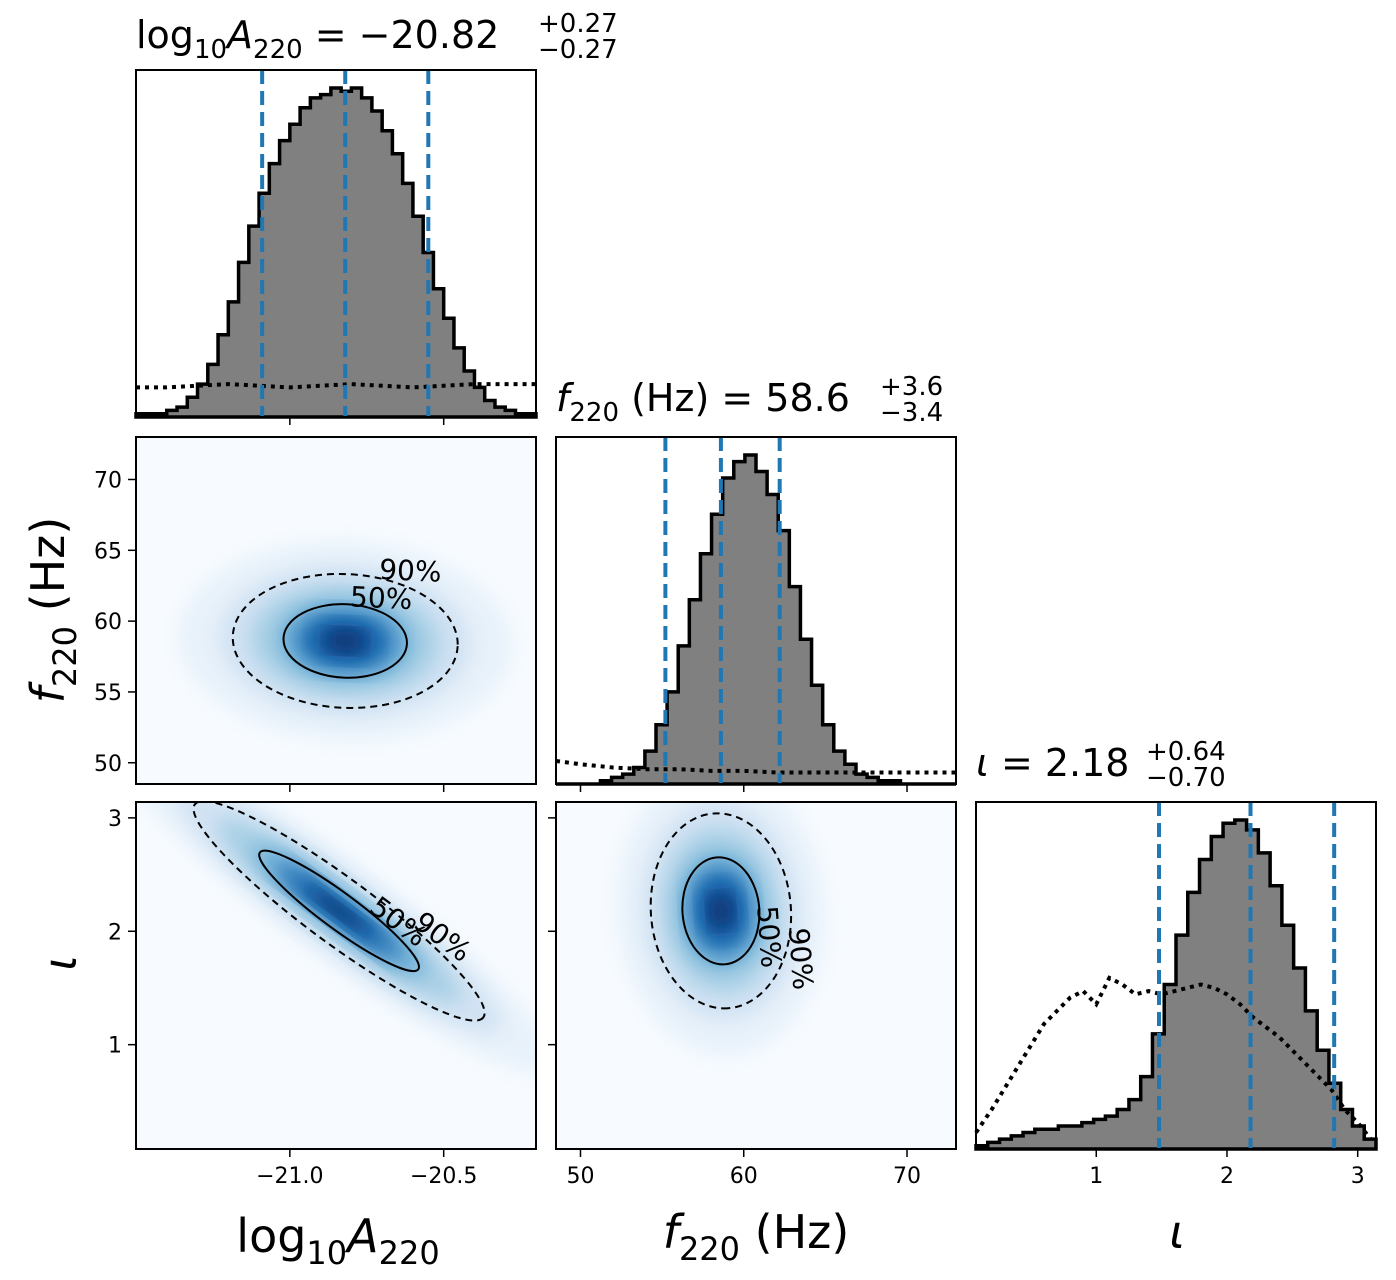 The width and height of the screenshot is (1396, 1280). I want to click on title-iota: ι = 2.18, so click(1052, 763).